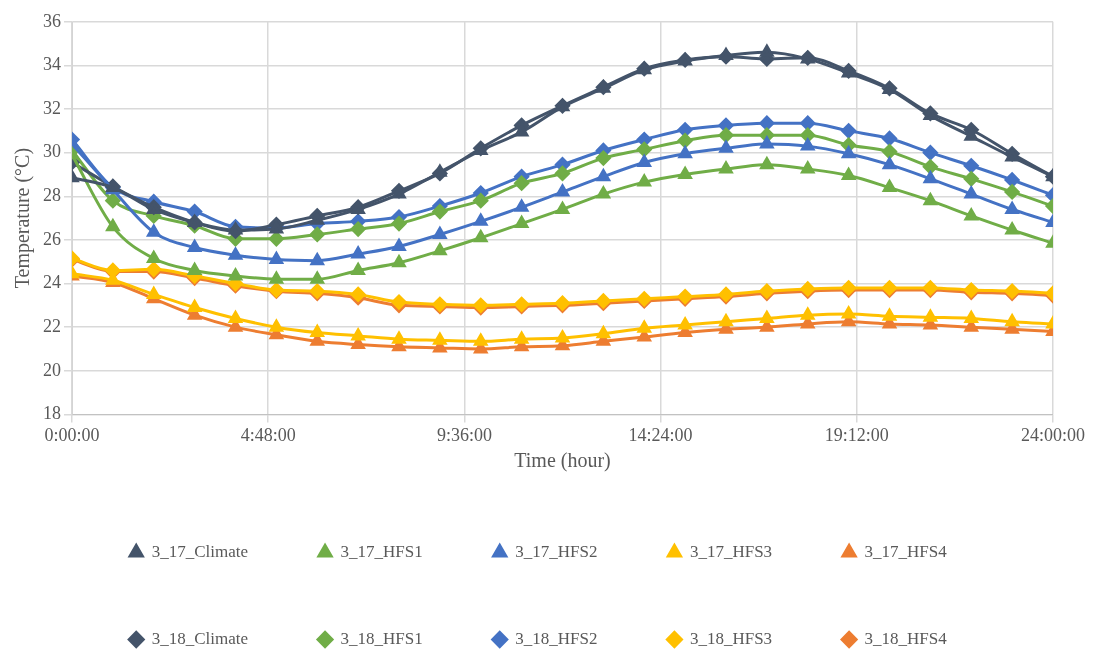 This screenshot has width=1099, height=670. I want to click on y-tick-label: 24, so click(52, 282).